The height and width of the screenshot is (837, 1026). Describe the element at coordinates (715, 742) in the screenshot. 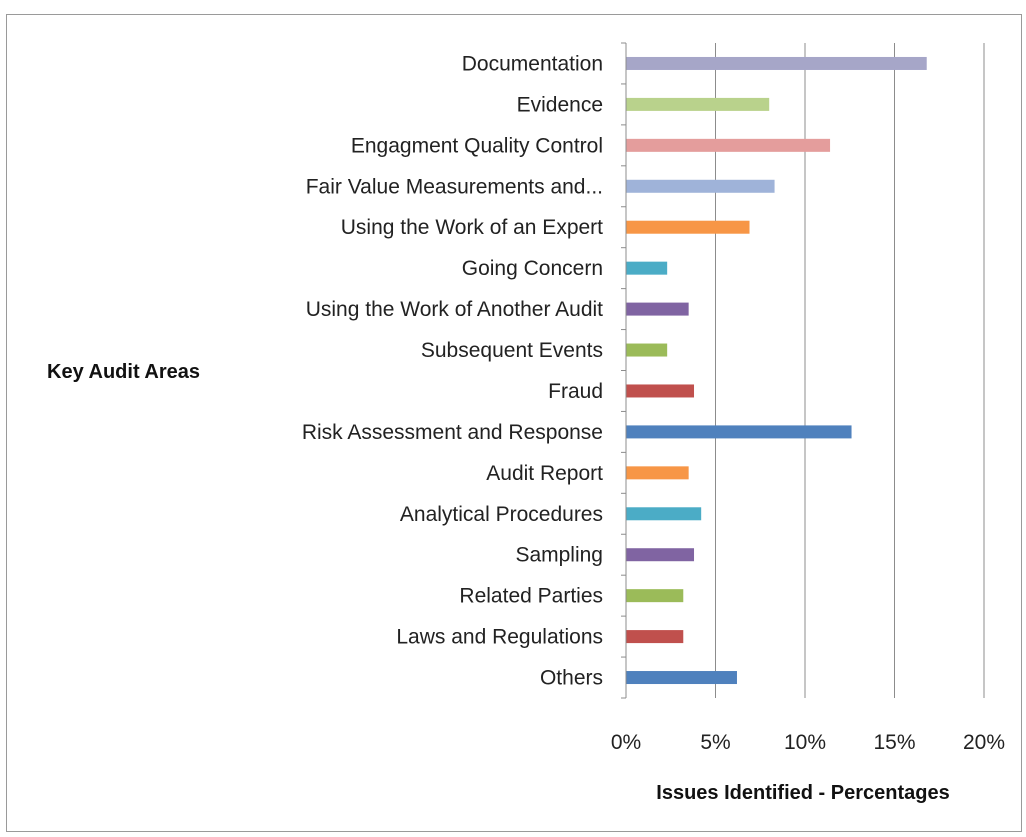

I see `x-tick-label: 5%` at that location.